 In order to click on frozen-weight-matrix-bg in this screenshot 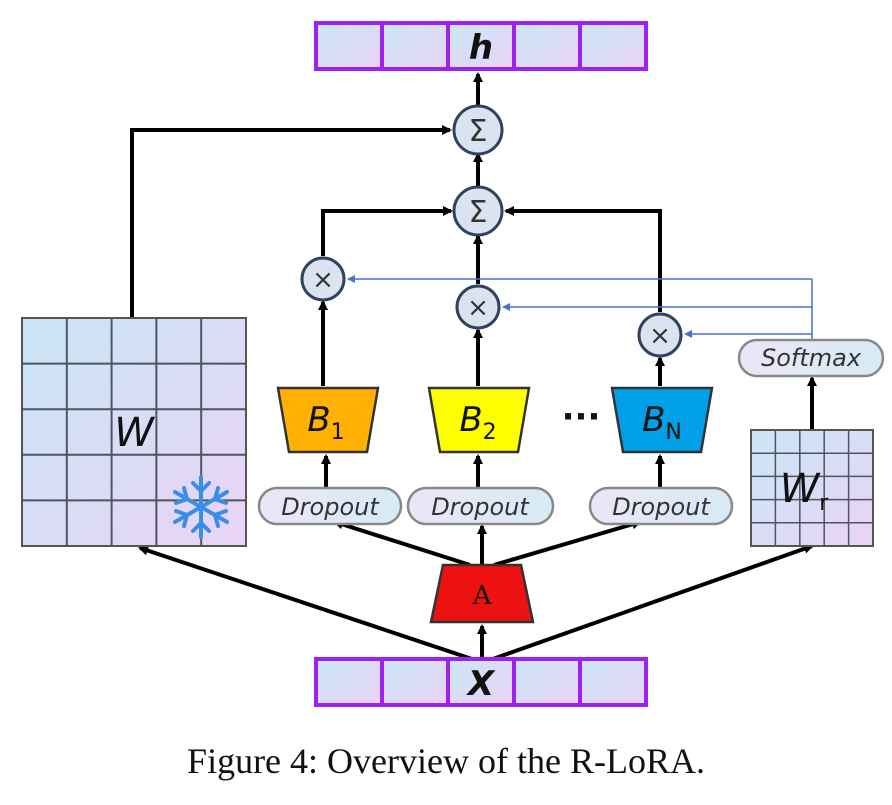, I will do `click(134, 432)`.